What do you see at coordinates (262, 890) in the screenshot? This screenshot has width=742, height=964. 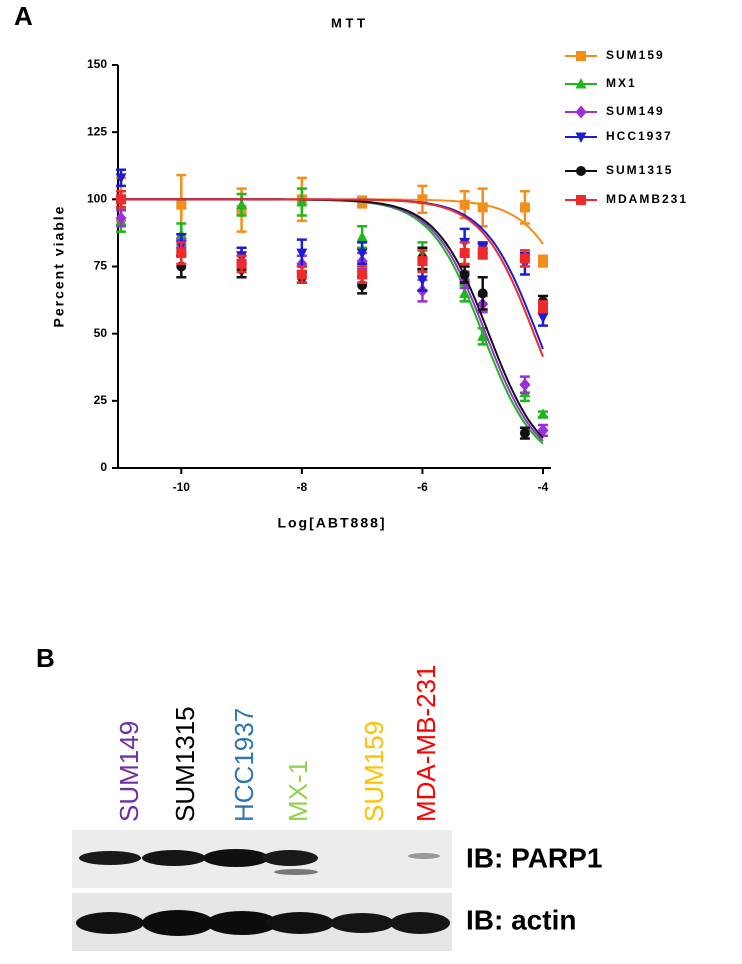 I see `western-blot` at bounding box center [262, 890].